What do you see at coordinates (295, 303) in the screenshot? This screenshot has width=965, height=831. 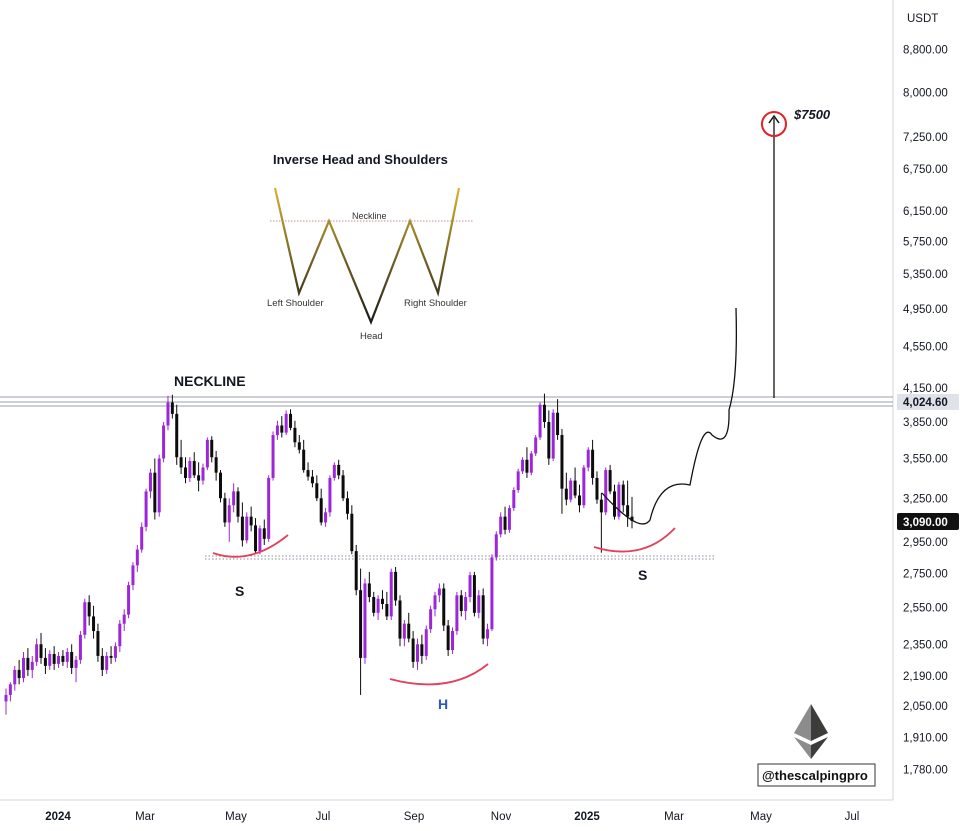 I see `inset-left-shoulder-label: Left Shoulder` at bounding box center [295, 303].